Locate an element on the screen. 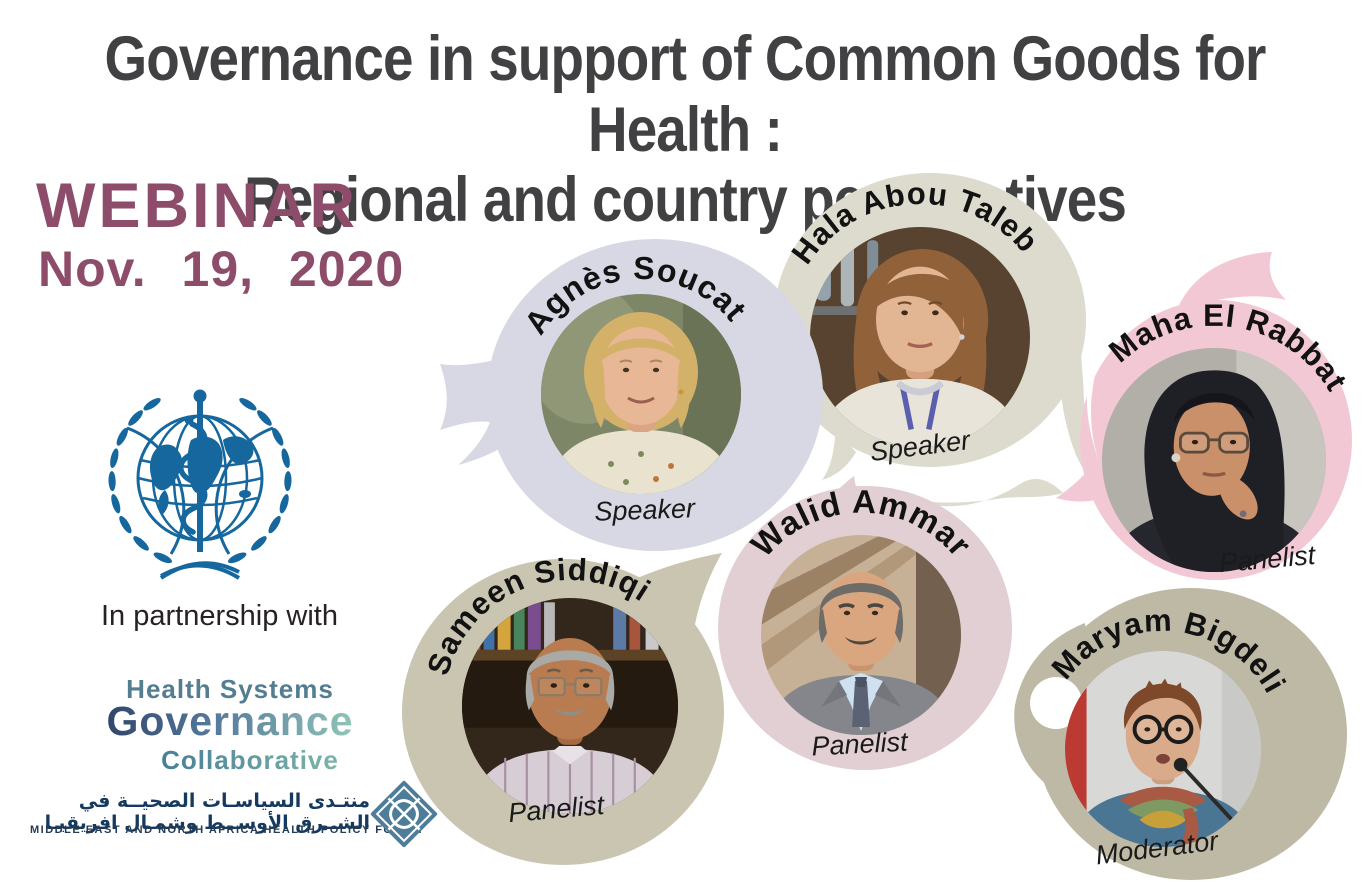 This screenshot has width=1370, height=887. speaker-bubble-maha-el-rabbat: Maha El Rabbat Panelist is located at coordinates (1204, 416).